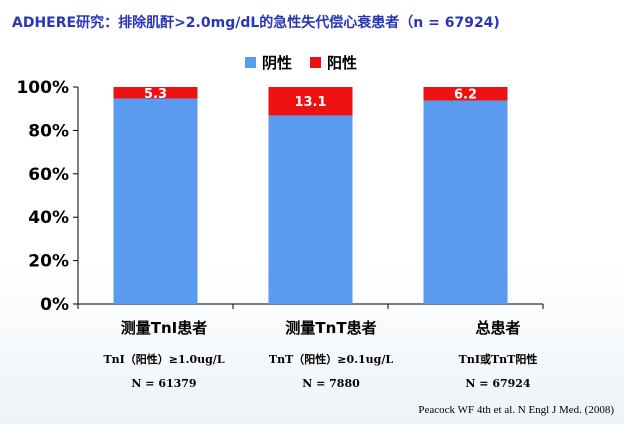 This screenshot has width=624, height=424. Describe the element at coordinates (498, 383) in the screenshot. I see `n-label-total: N = 67924` at that location.